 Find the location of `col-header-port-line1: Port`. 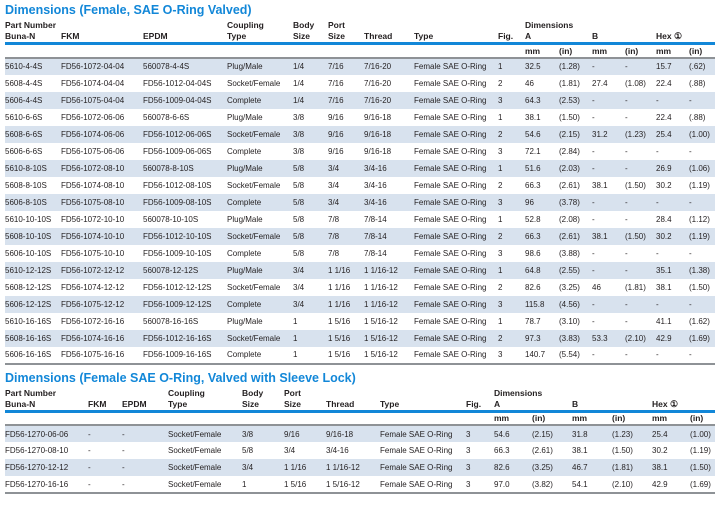

col-header-port-line1: Port is located at coordinates (292, 392).